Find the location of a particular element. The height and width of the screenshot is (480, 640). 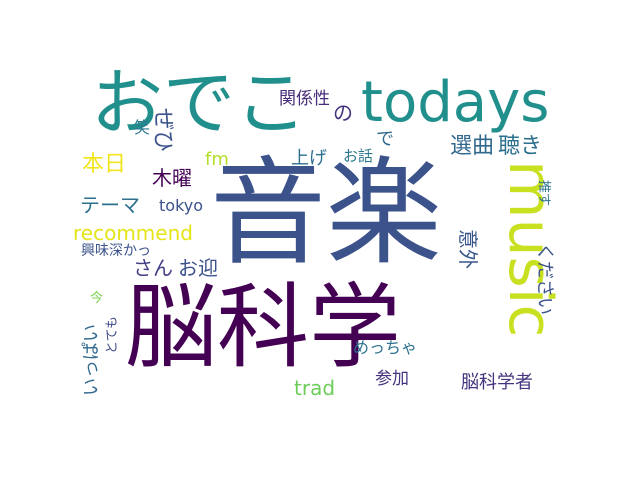

word-igai: 意外 is located at coordinates (468, 249).